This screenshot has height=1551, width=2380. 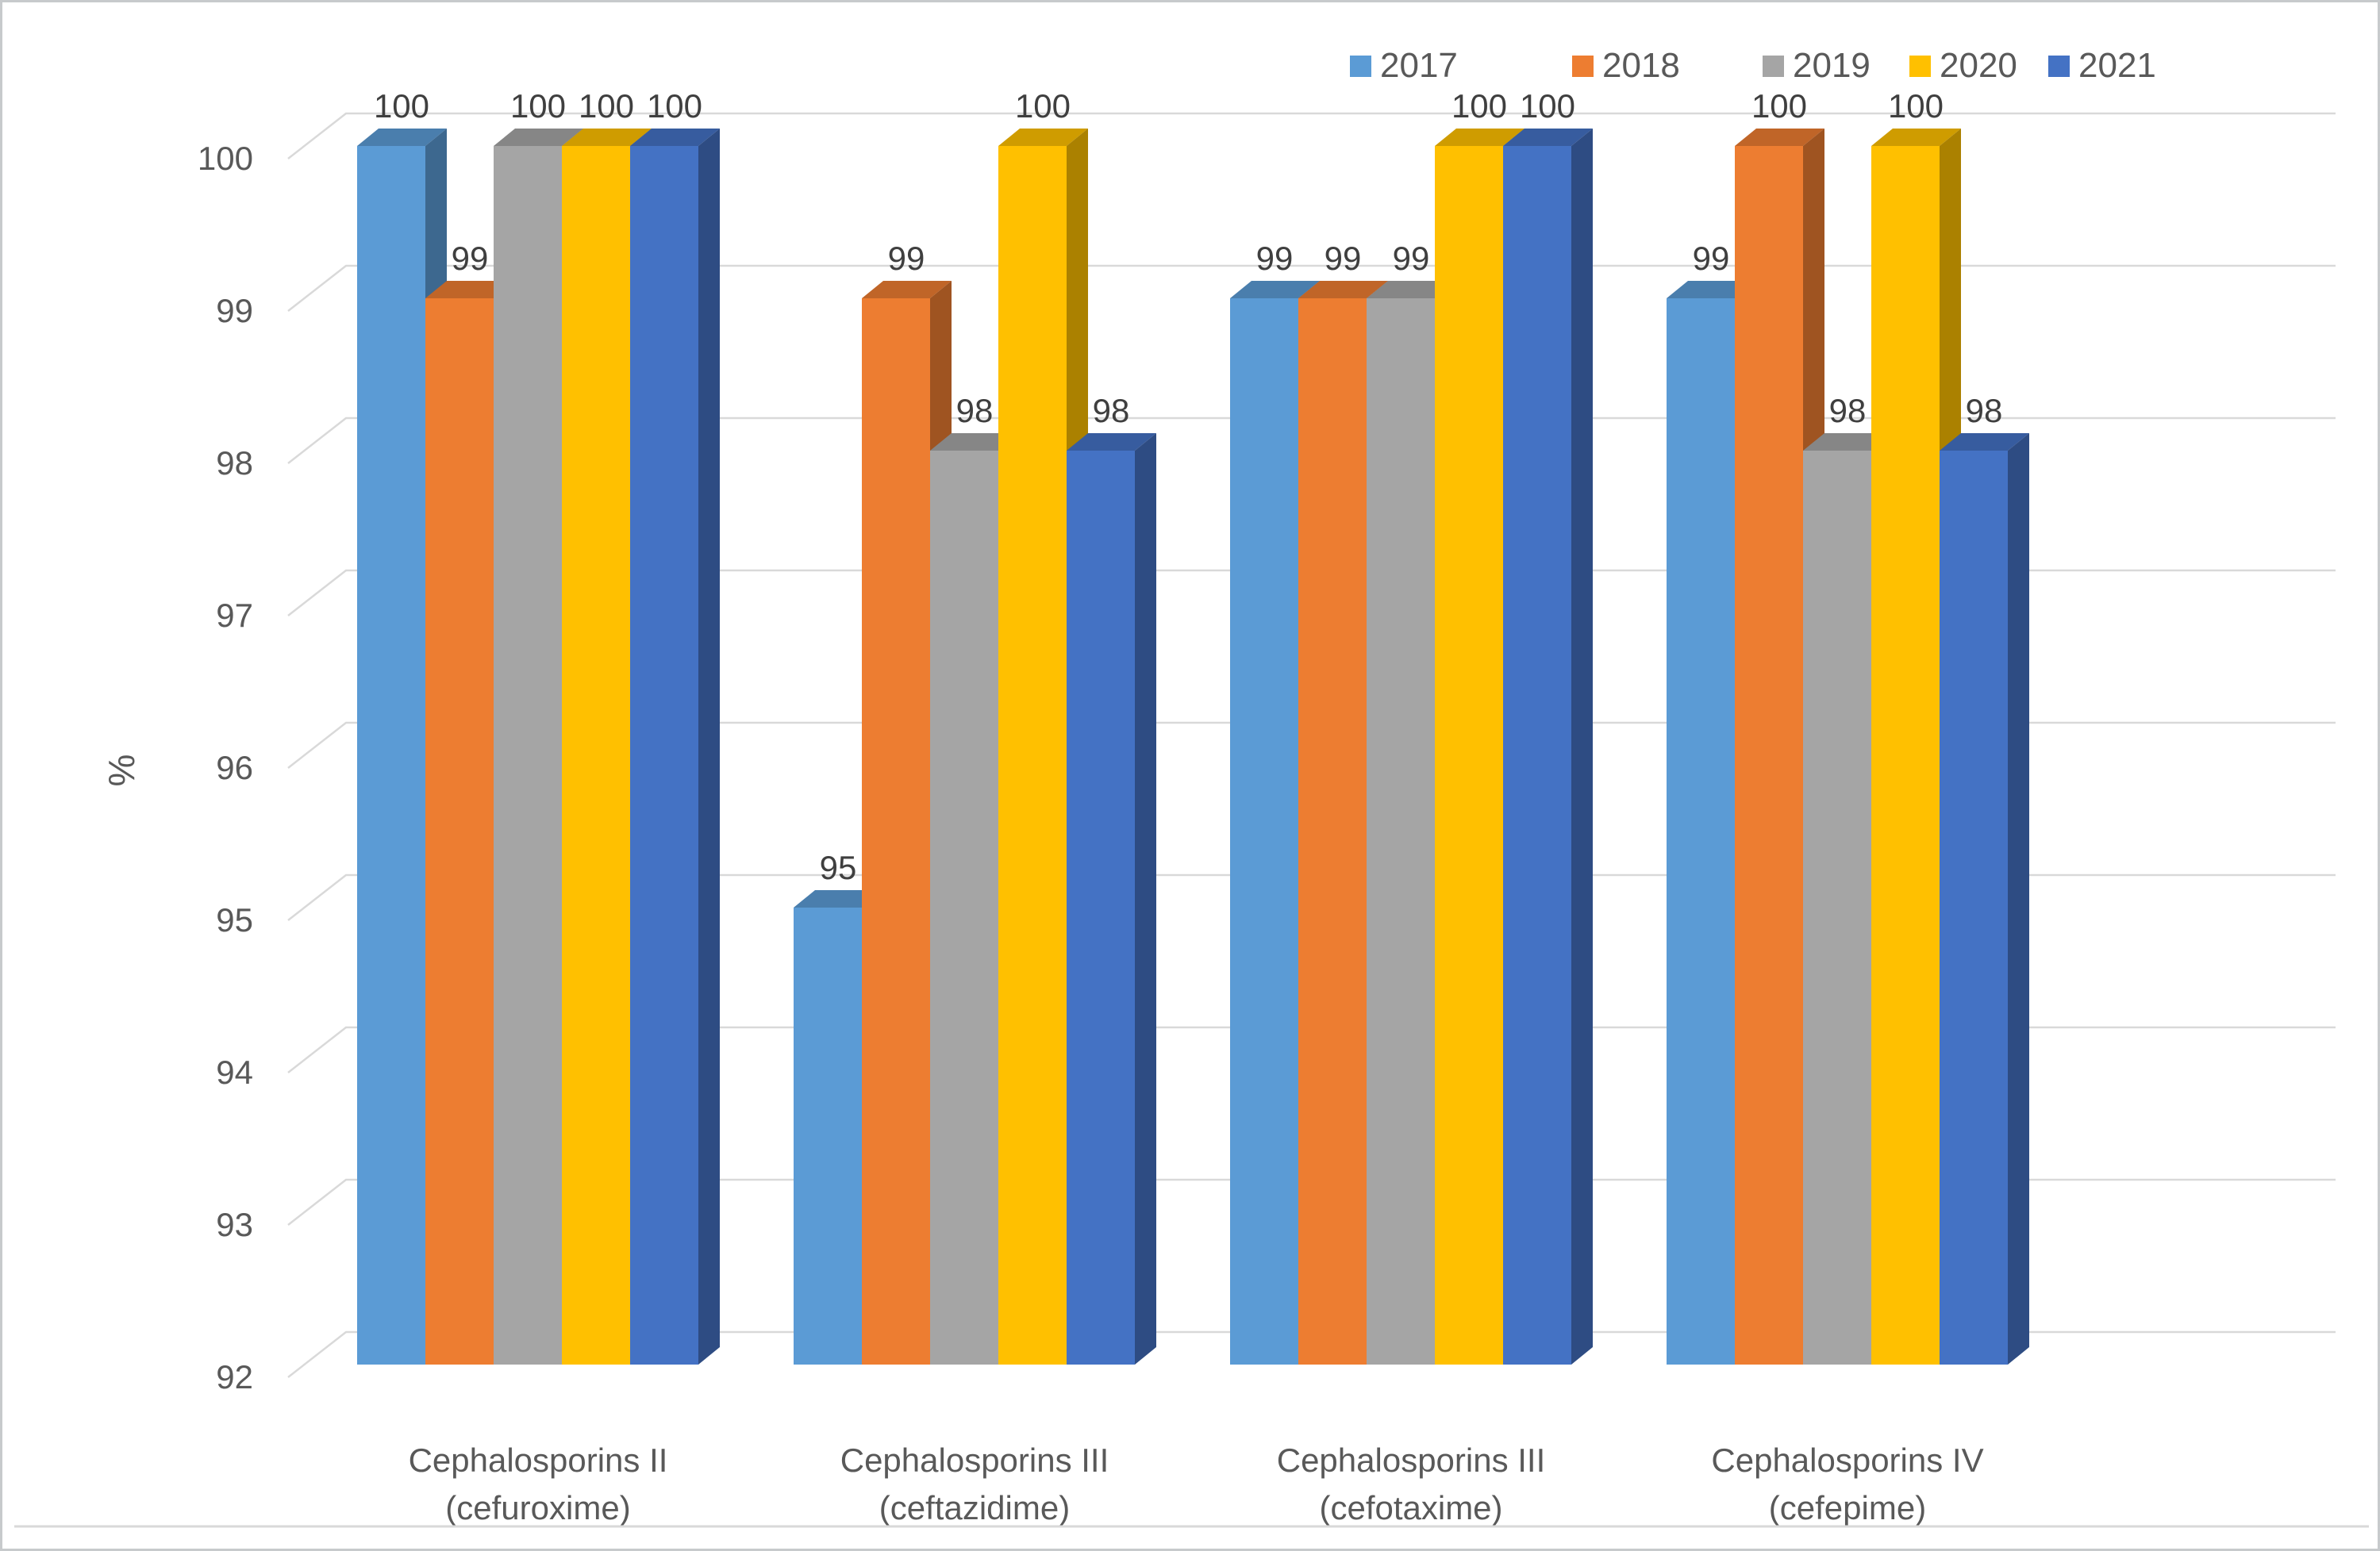 I want to click on y-tick-label: 98, so click(x=234, y=463).